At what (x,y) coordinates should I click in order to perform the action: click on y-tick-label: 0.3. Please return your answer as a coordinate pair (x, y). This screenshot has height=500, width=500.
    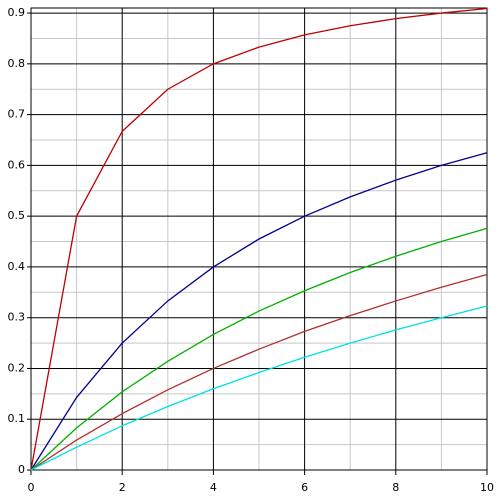
    Looking at the image, I should click on (17, 317).